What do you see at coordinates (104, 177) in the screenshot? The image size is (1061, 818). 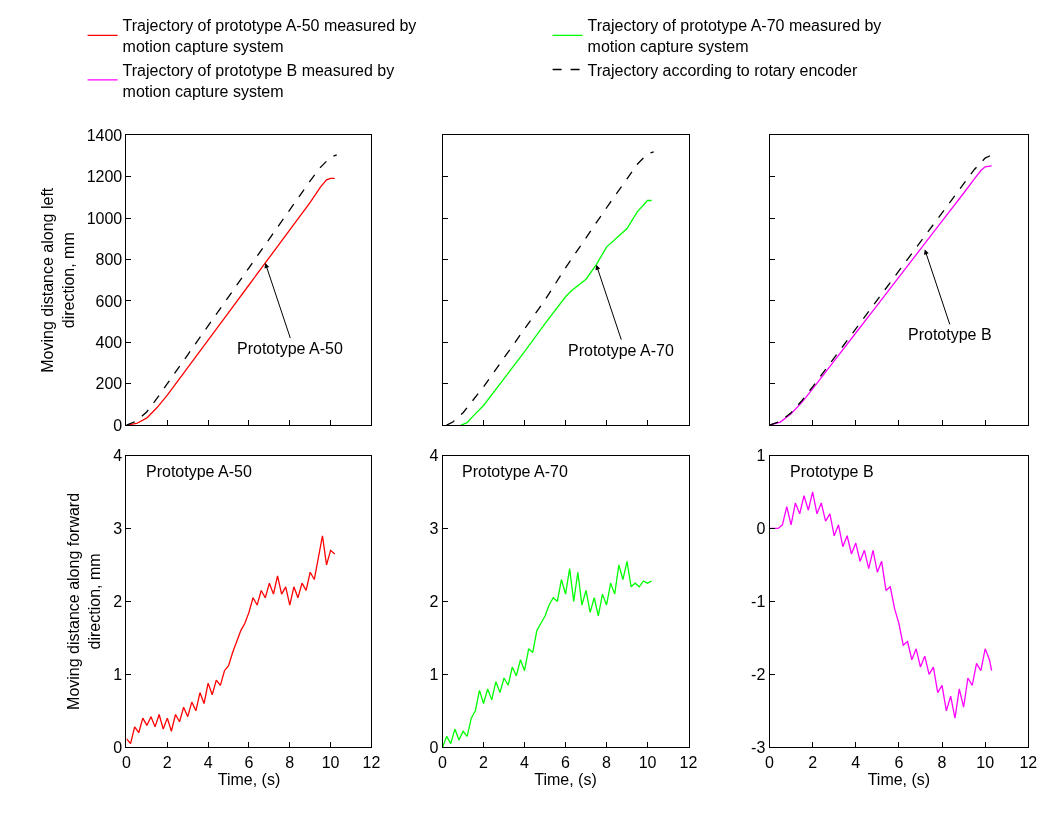 I see `y-tick-label: 1200` at bounding box center [104, 177].